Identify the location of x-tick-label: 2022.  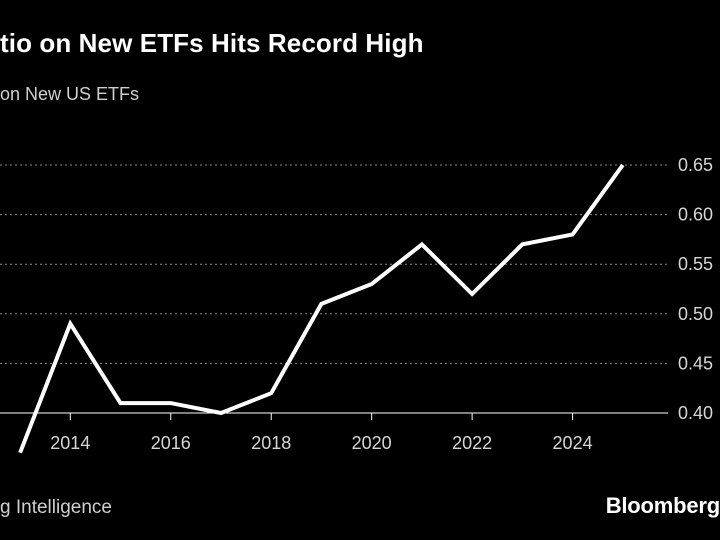
(472, 443).